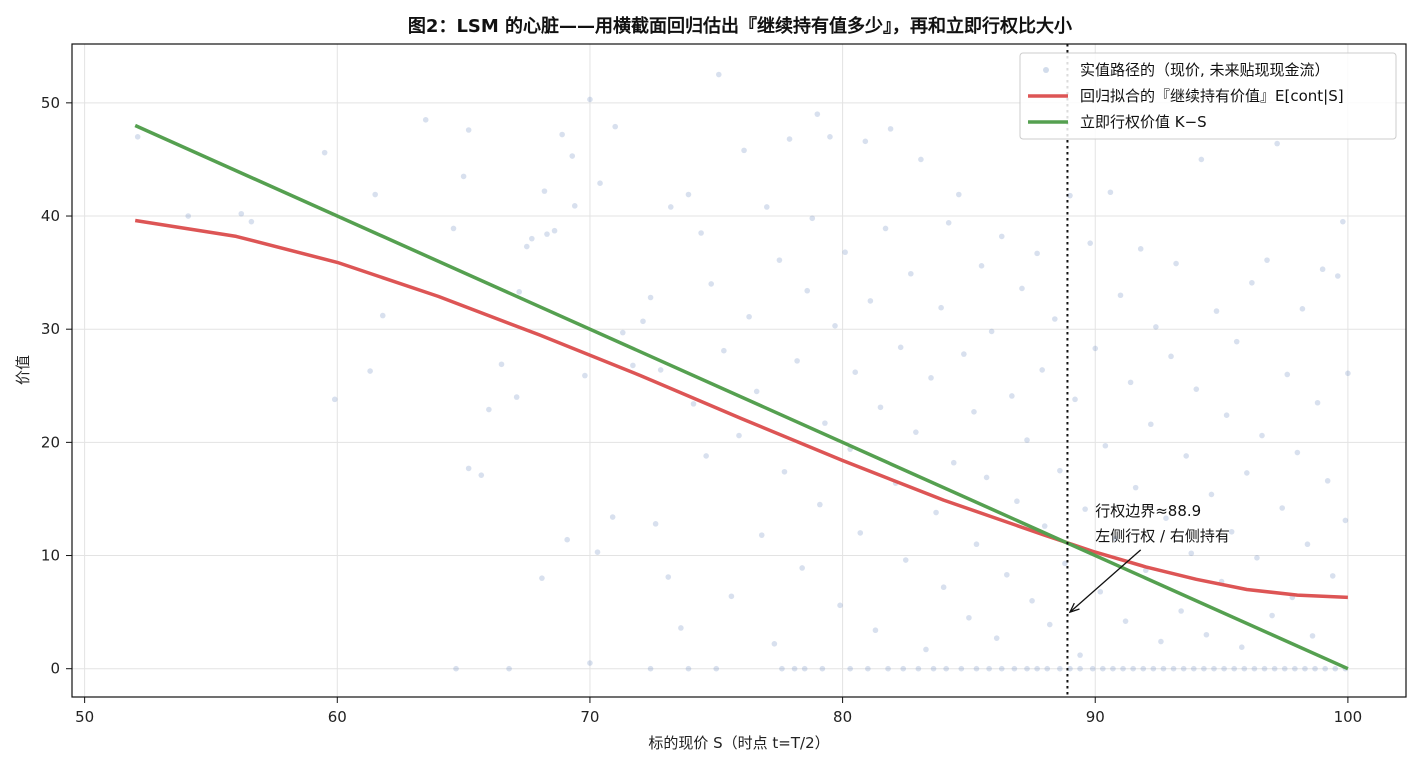 The width and height of the screenshot is (1418, 766). What do you see at coordinates (55, 669) in the screenshot?
I see `y-tick-label: 0` at bounding box center [55, 669].